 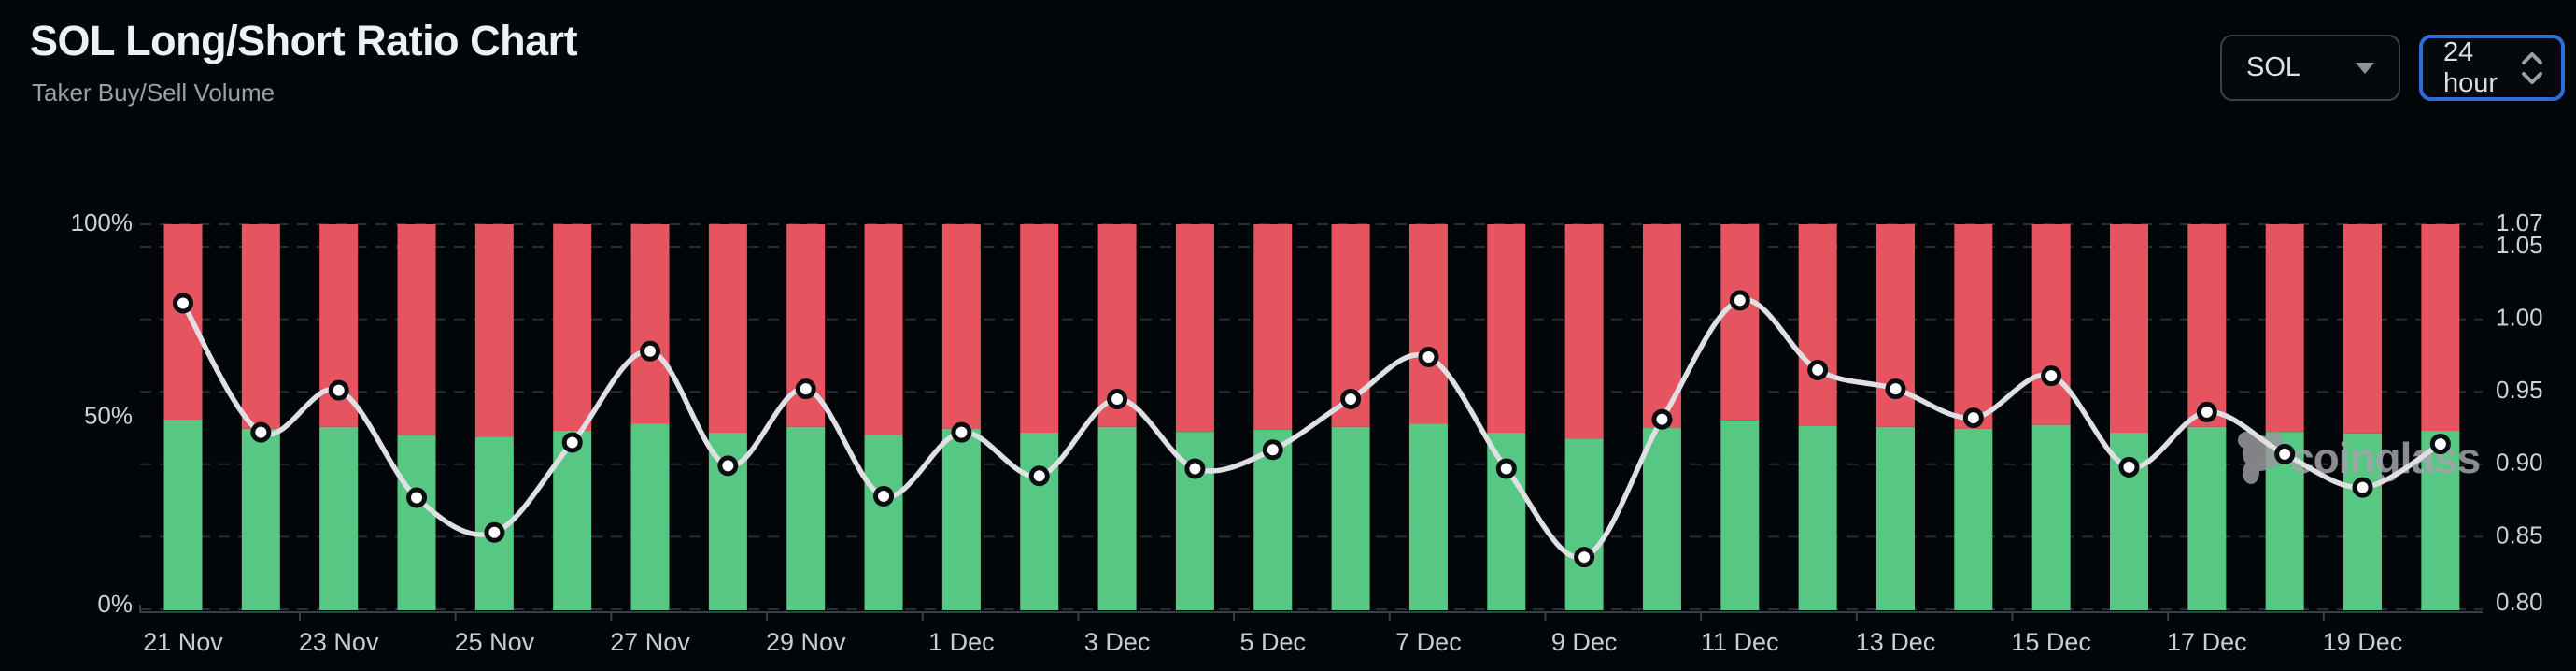 What do you see at coordinates (2519, 535) in the screenshot?
I see `right-axis-label: 0.85` at bounding box center [2519, 535].